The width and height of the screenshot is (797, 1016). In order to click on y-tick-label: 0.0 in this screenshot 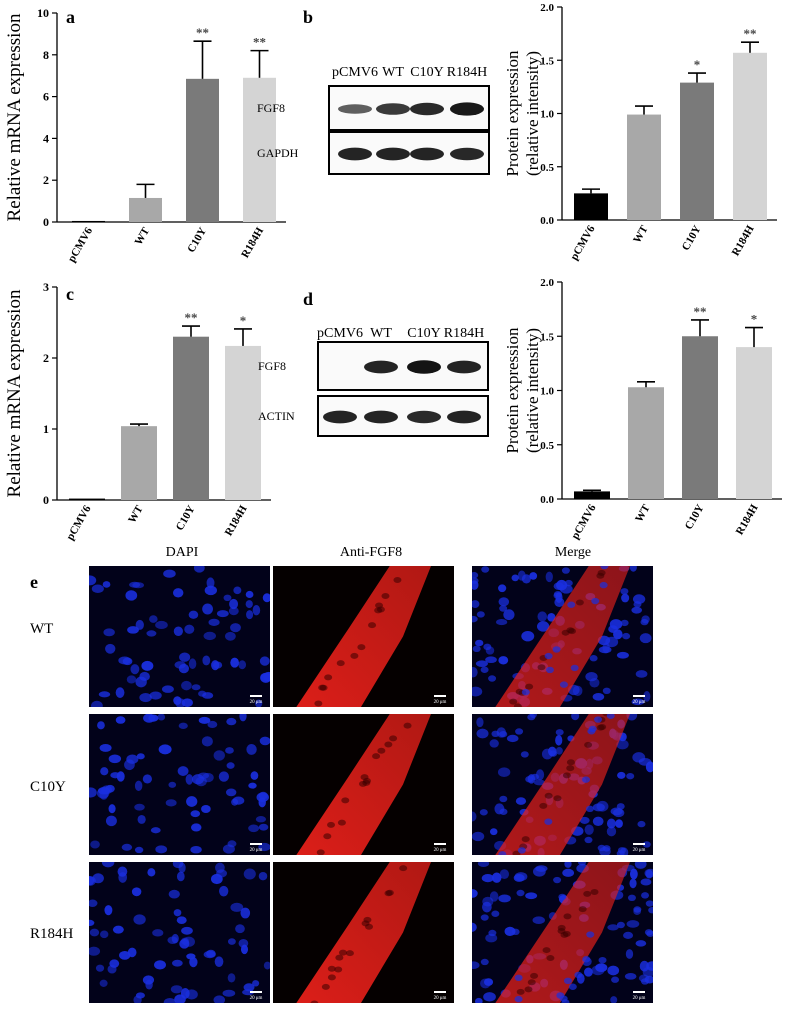, I will do `click(547, 500)`.